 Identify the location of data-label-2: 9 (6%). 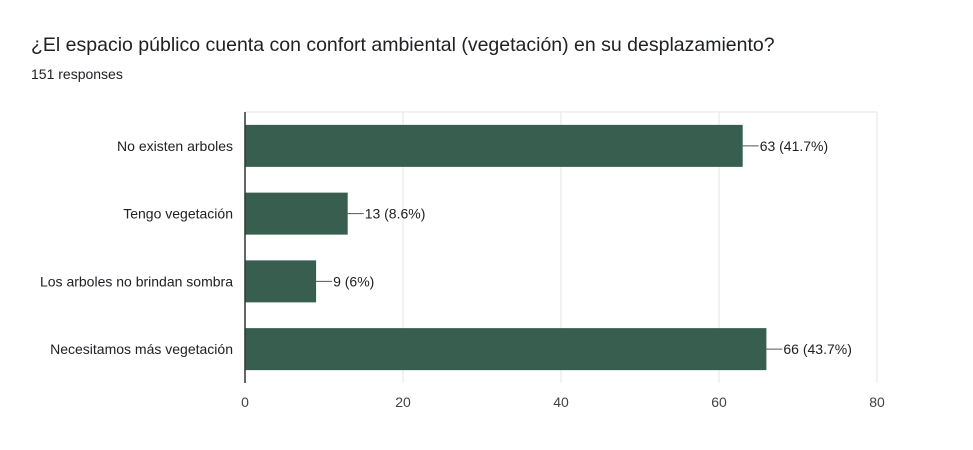
(353, 281).